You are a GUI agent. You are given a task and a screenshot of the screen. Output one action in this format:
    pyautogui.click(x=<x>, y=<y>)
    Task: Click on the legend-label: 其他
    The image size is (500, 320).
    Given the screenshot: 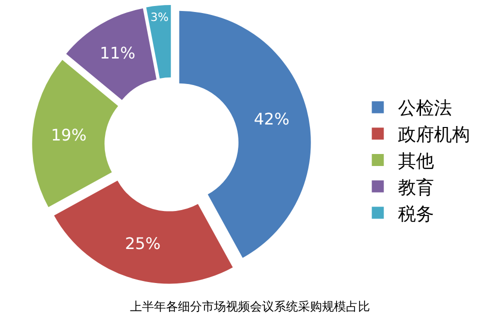 What is the action you would take?
    pyautogui.click(x=416, y=161)
    